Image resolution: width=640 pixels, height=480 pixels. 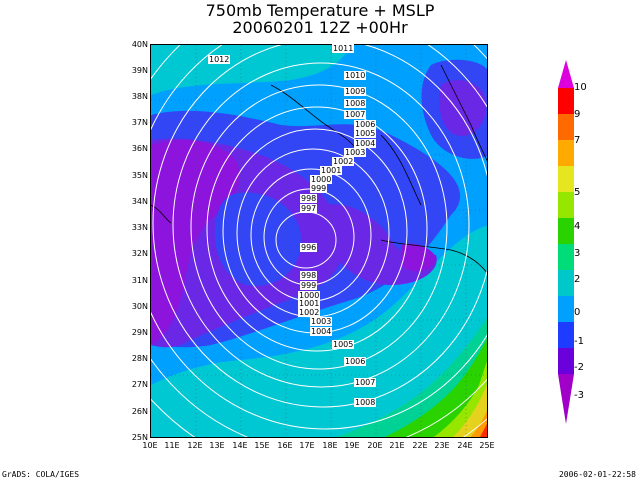 I want to click on lat-label: 38N, so click(x=139, y=96).